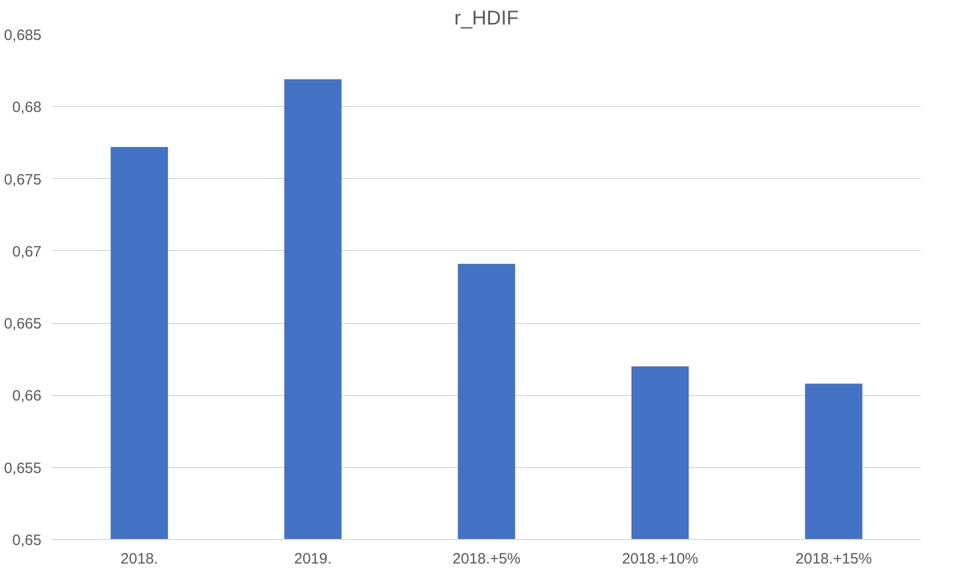  What do you see at coordinates (486, 559) in the screenshot?
I see `x-tick-label: 2018.+5%` at bounding box center [486, 559].